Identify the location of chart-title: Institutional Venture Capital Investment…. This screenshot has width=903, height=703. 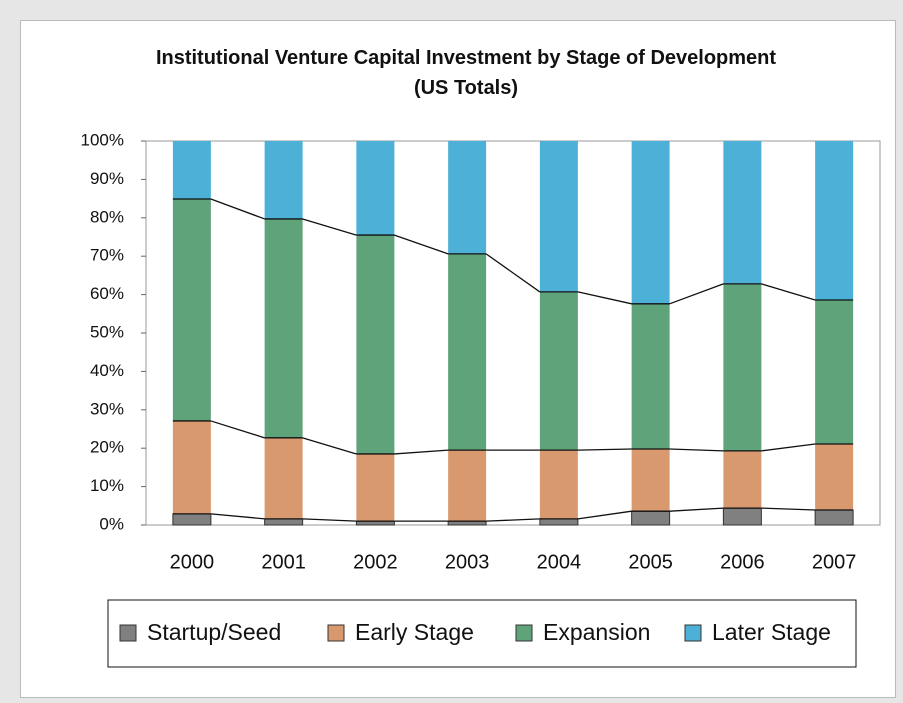
(466, 73).